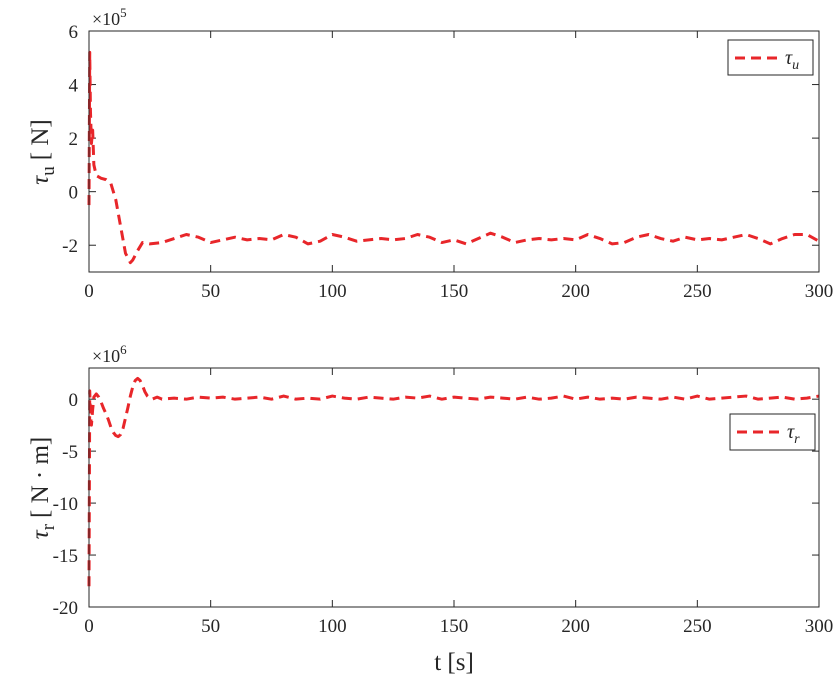 The image size is (840, 682). What do you see at coordinates (40, 180) in the screenshot?
I see `top-y-label-symbol: τ` at bounding box center [40, 180].